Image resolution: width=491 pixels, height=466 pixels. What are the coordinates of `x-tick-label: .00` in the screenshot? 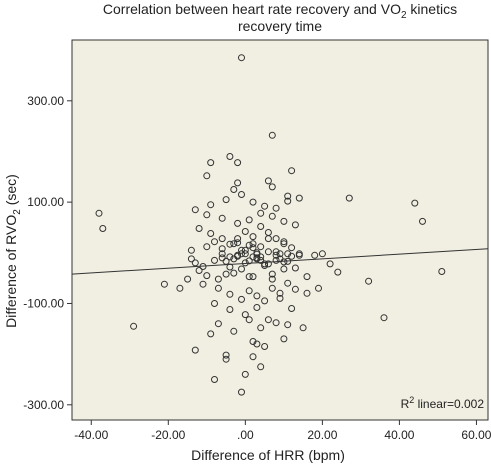 It's located at (245, 435).